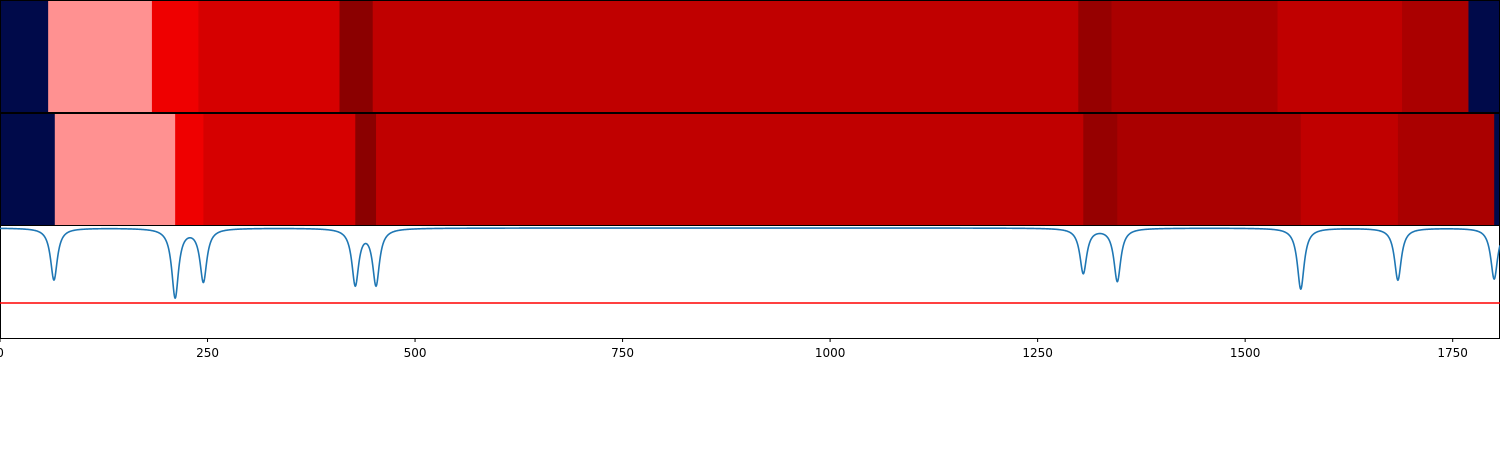  I want to click on x-tick-label: 250, so click(207, 353).